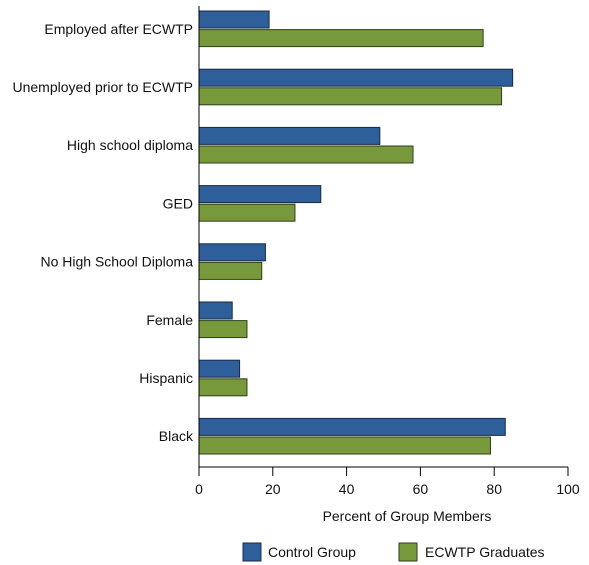  I want to click on bar-ecwtp-graduates-black, so click(345, 445).